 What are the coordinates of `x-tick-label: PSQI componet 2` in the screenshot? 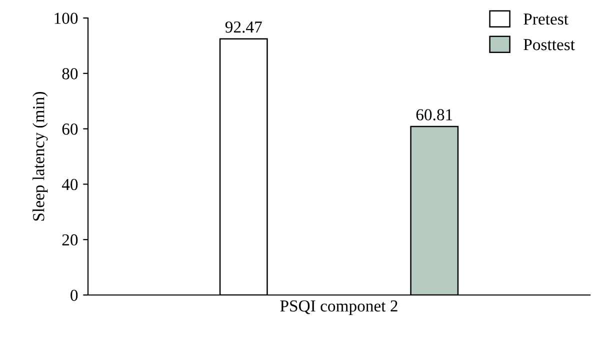 It's located at (339, 307).